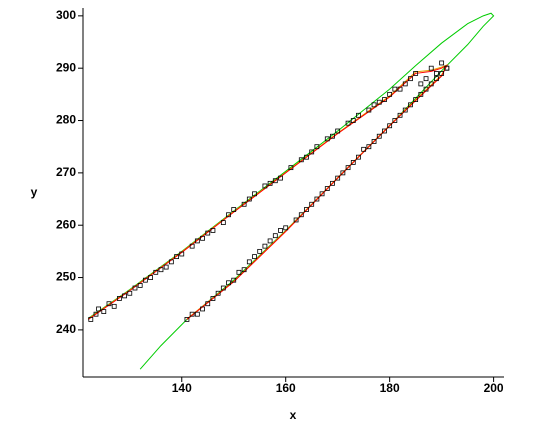  What do you see at coordinates (390, 388) in the screenshot?
I see `x-tick-label: 180` at bounding box center [390, 388].